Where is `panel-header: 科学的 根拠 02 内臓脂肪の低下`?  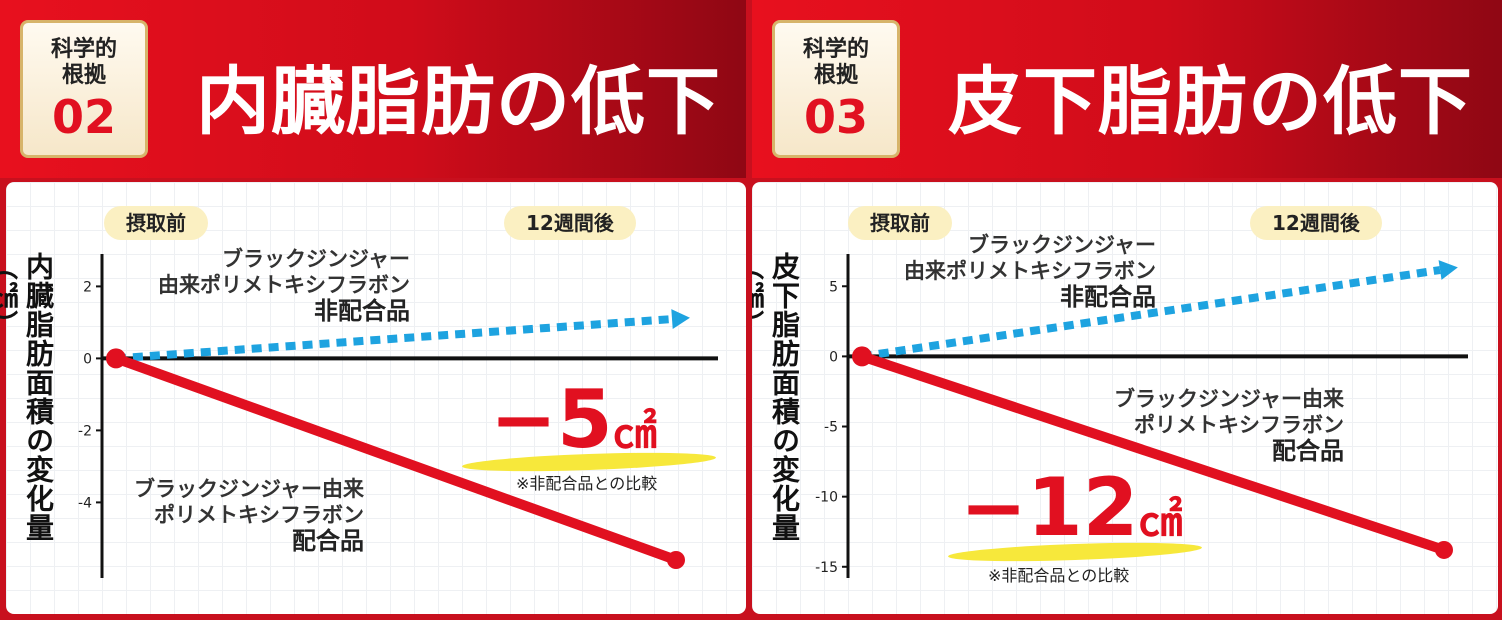 panel-header: 科学的 根拠 02 内臓脂肪の低下 is located at coordinates (373, 89).